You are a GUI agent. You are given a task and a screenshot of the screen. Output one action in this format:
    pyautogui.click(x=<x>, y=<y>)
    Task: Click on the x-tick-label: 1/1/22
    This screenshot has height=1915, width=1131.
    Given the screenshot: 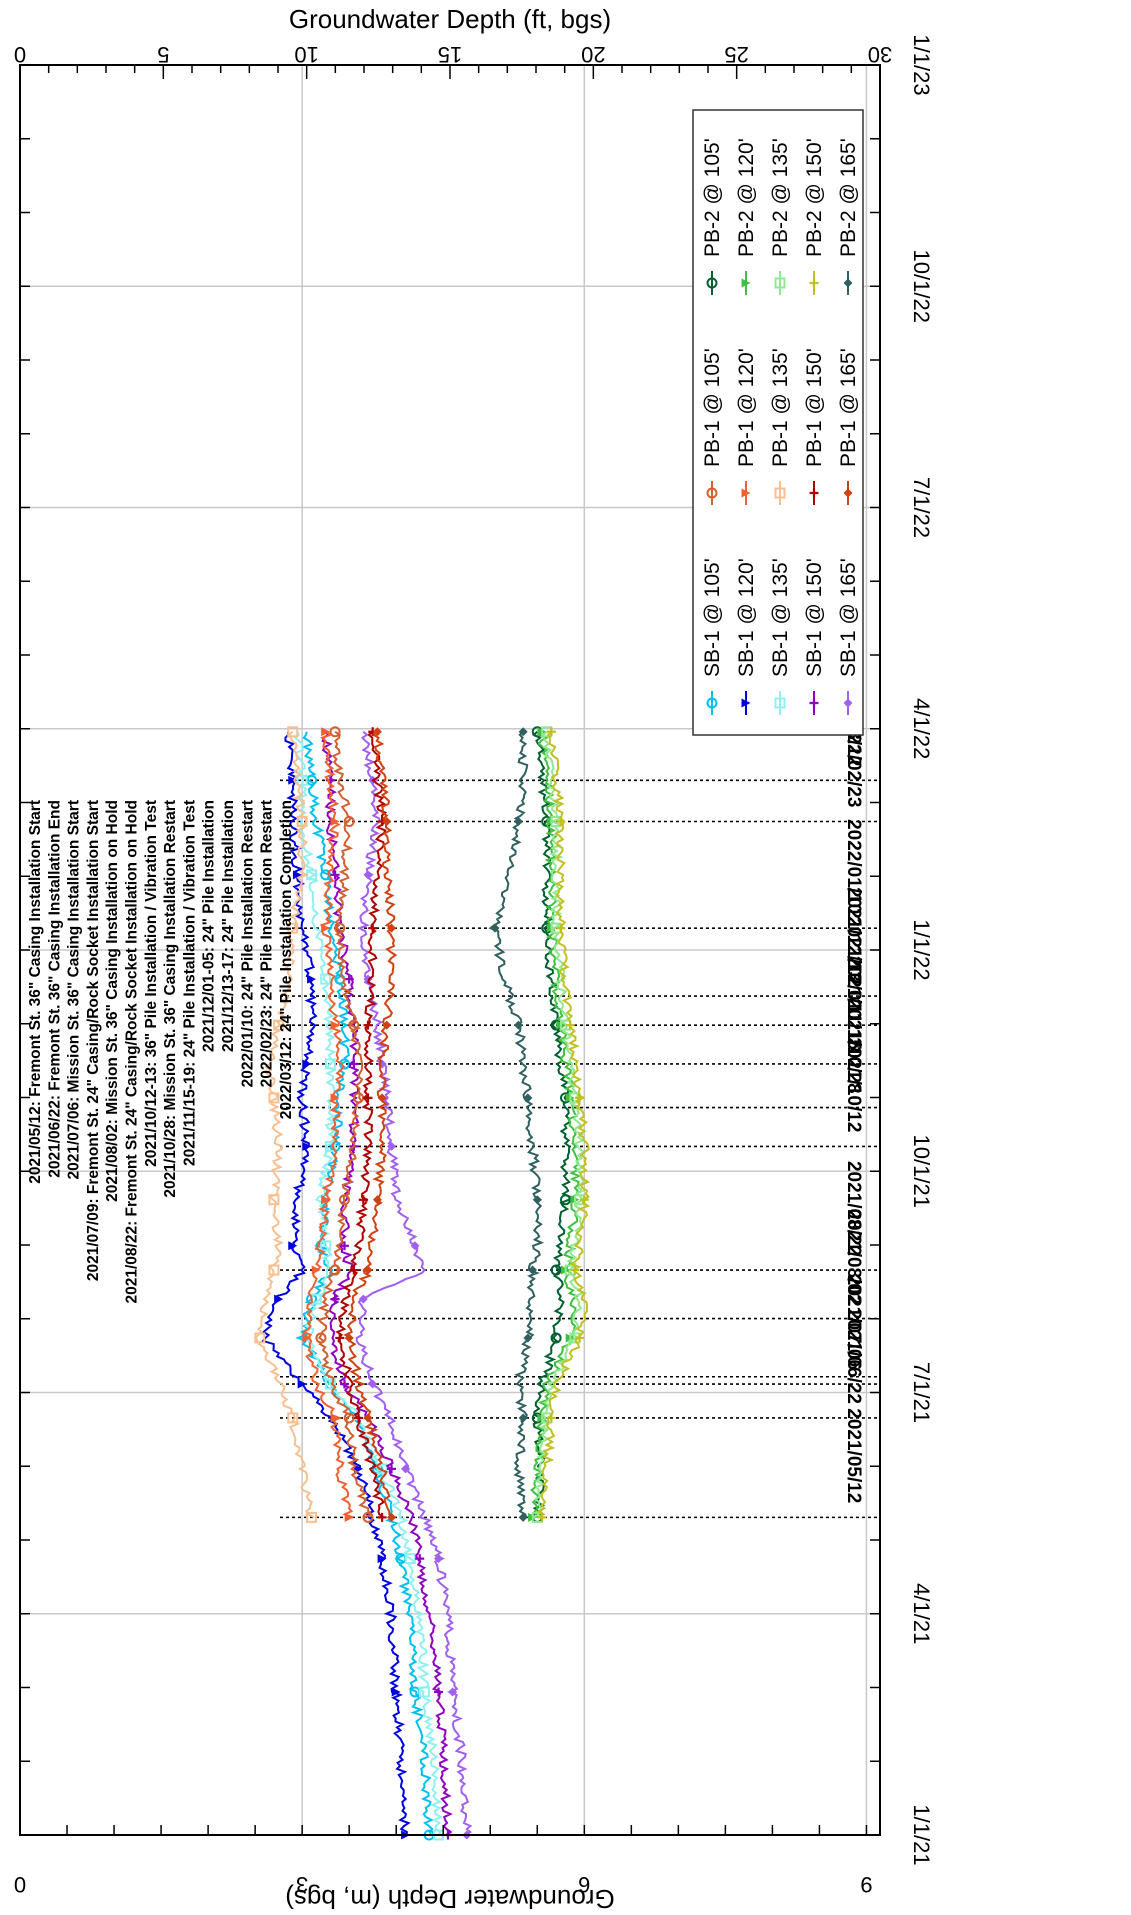 What is the action you would take?
    pyautogui.click(x=921, y=949)
    